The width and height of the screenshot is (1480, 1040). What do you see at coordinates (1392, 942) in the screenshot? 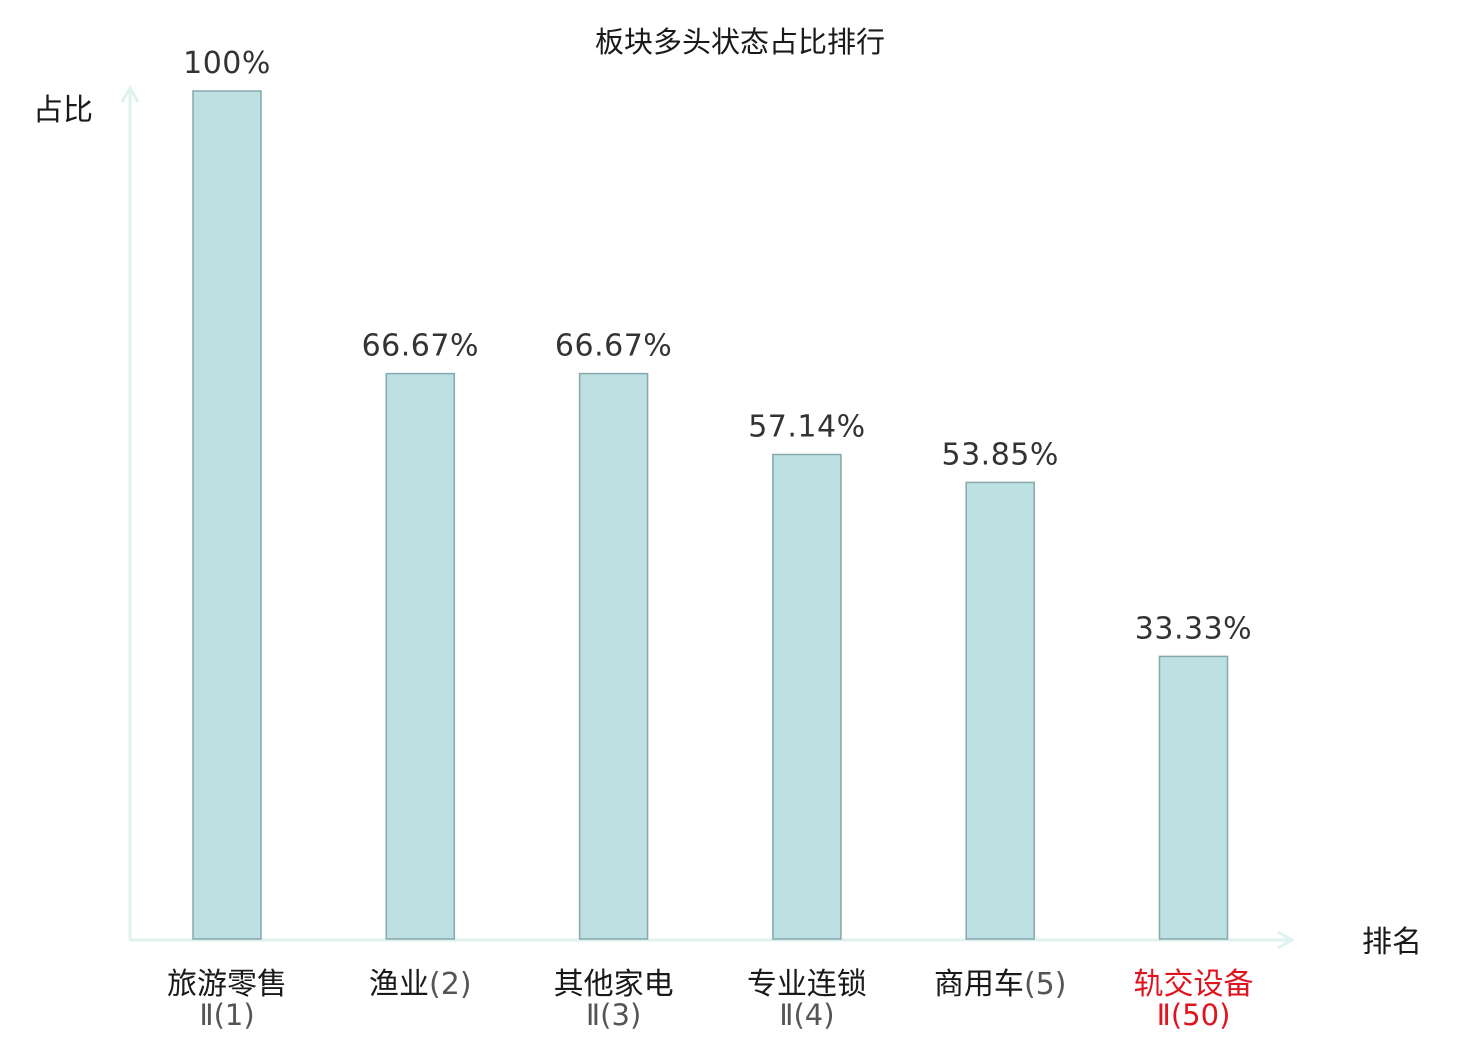
I see `x-axis-label: 排名` at bounding box center [1392, 942].